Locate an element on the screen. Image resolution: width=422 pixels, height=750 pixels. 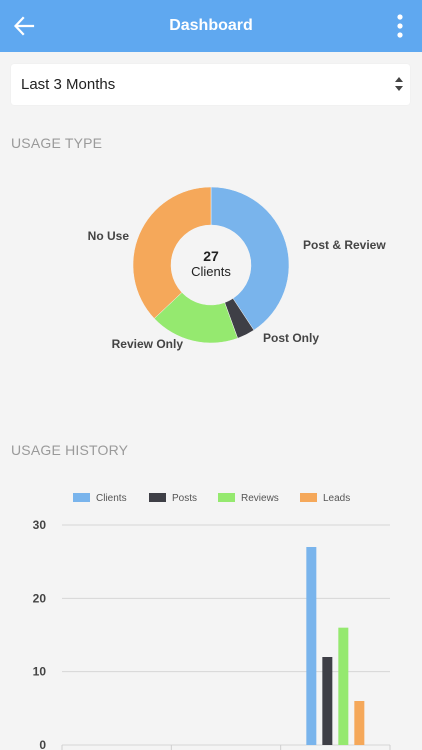
arrow-left-icon is located at coordinates (24, 26).